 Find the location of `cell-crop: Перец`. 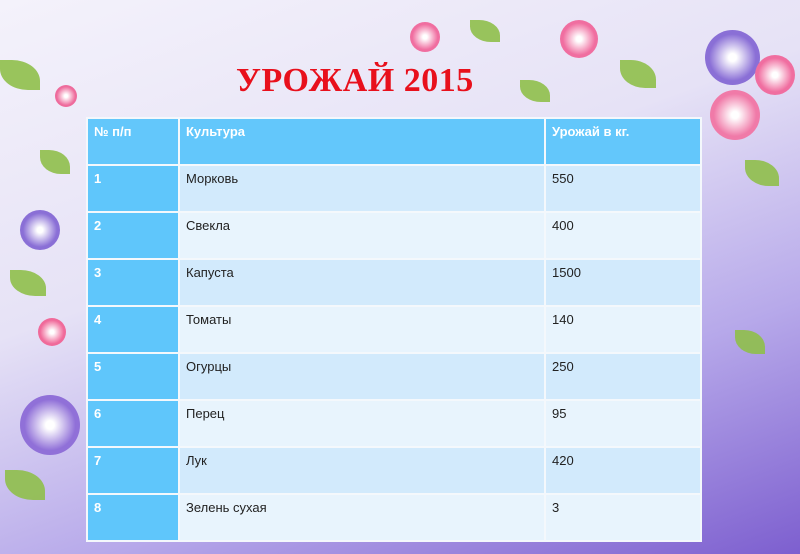

cell-crop: Перец is located at coordinates (362, 423).